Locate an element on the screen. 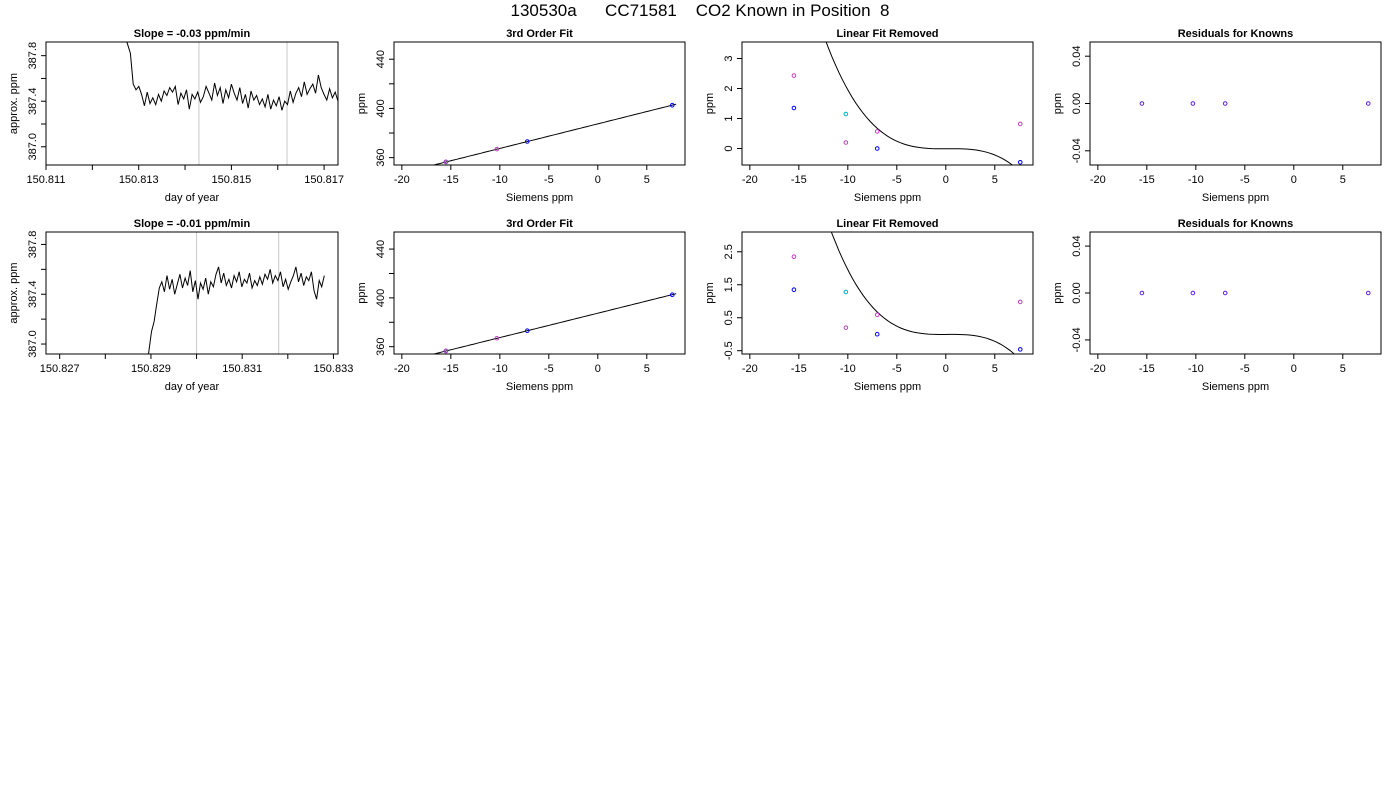 Image resolution: width=1400 pixels, height=800 pixels. x-axis-label: day of year is located at coordinates (192, 387).